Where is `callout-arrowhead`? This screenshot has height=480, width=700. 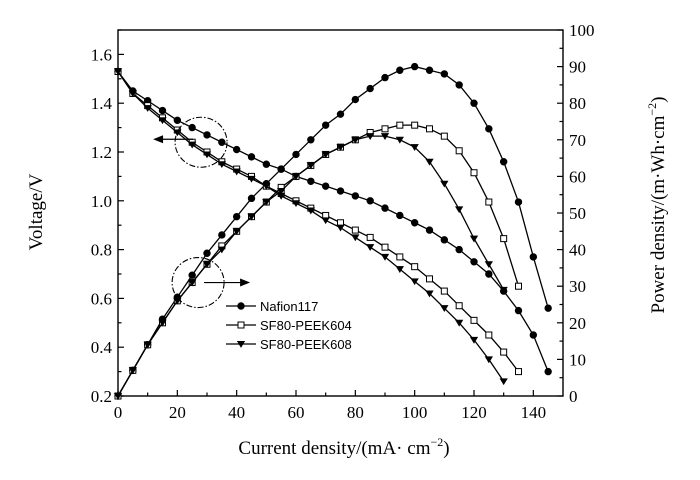 callout-arrowhead is located at coordinates (158, 139).